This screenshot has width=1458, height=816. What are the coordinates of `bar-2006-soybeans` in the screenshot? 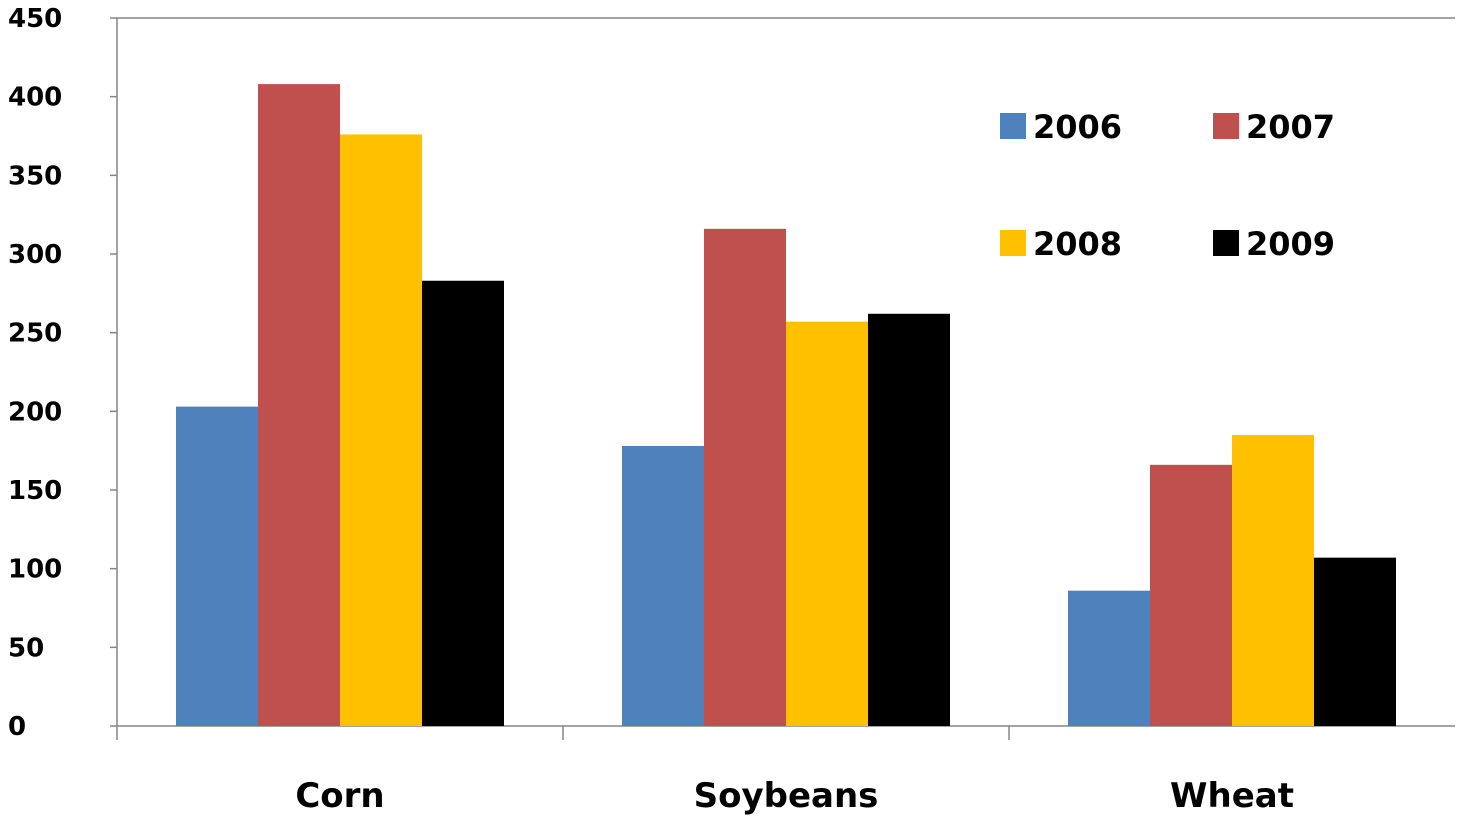 It's located at (663, 585).